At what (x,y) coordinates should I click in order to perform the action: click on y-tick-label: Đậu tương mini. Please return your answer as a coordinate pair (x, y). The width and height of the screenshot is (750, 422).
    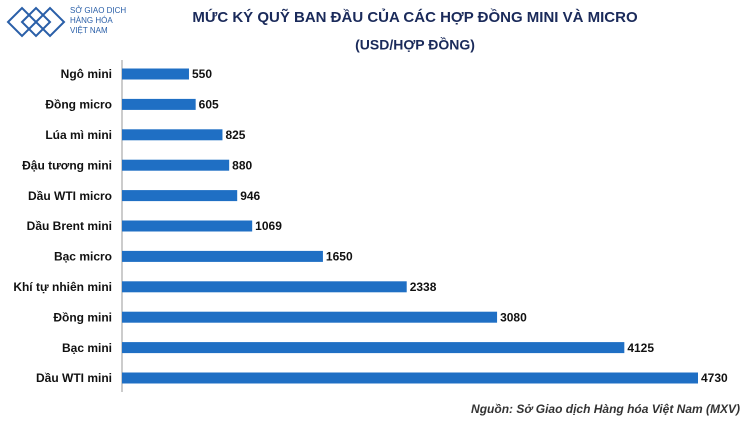
    Looking at the image, I should click on (67, 165).